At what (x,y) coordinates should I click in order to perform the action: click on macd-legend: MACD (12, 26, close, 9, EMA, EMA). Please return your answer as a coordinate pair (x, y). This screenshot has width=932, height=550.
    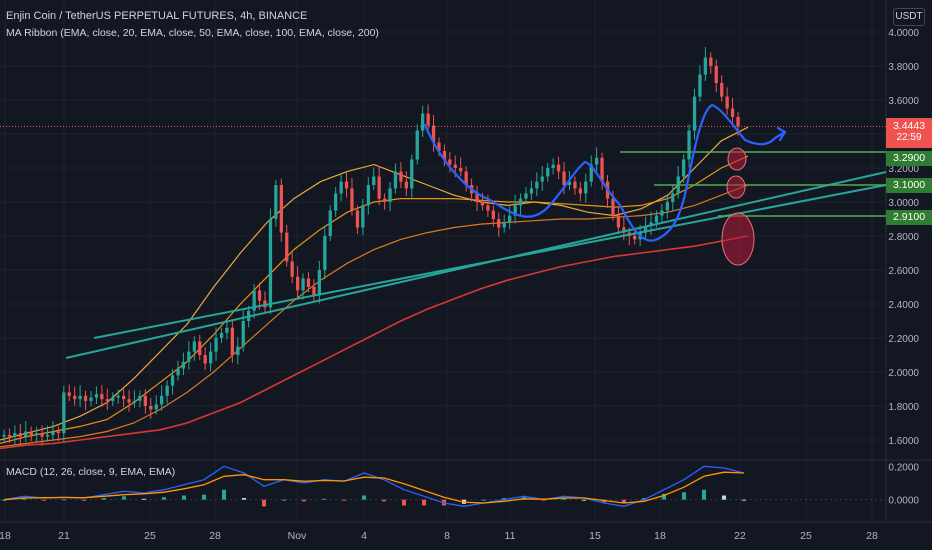
    Looking at the image, I should click on (91, 472).